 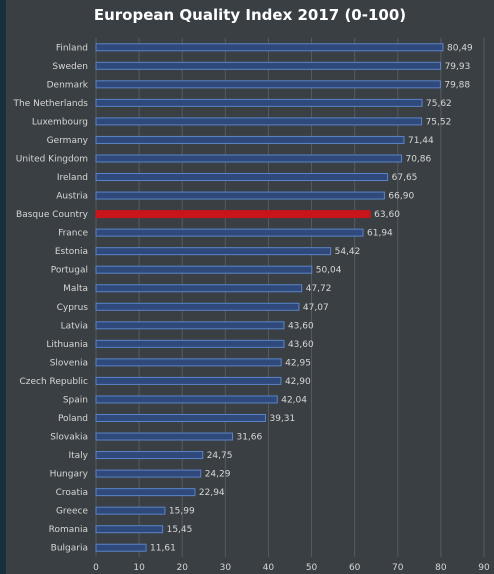 I want to click on category-label: Greece, so click(x=72, y=512).